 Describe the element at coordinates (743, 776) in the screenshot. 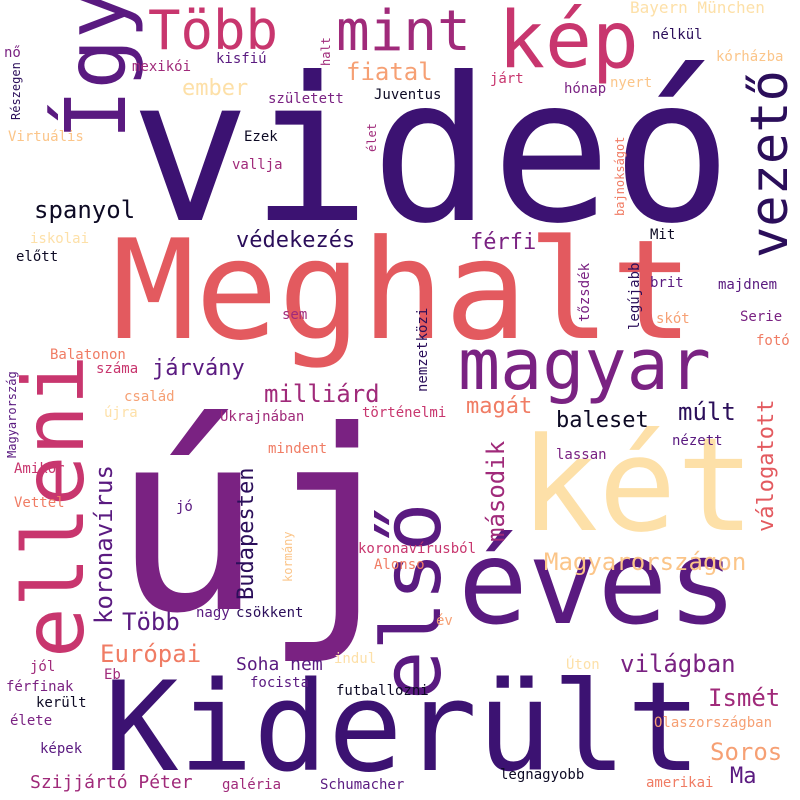

I see `word-ma: Ma` at that location.